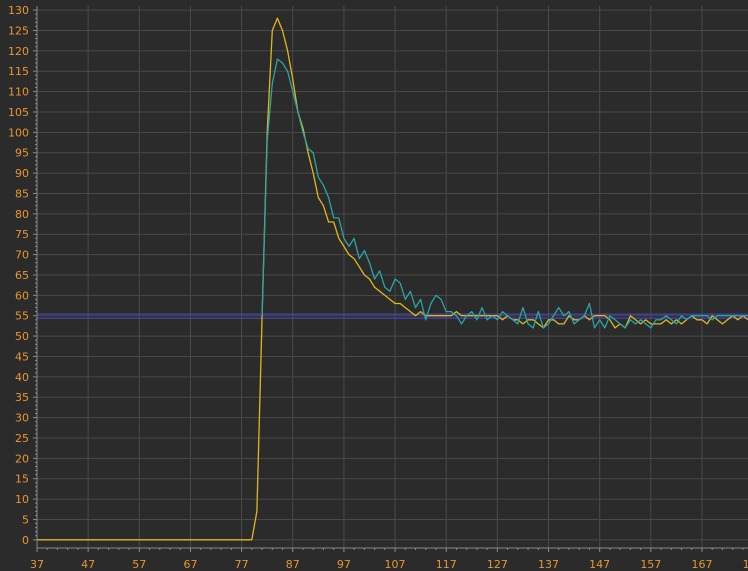 The image size is (748, 571). I want to click on y-tick-label: 125, so click(18, 30).